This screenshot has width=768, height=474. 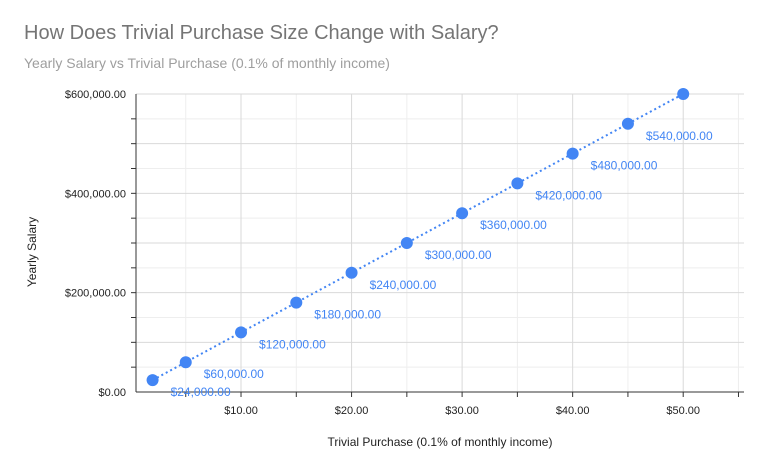 I want to click on data-label: $300,000.00, so click(x=458, y=255).